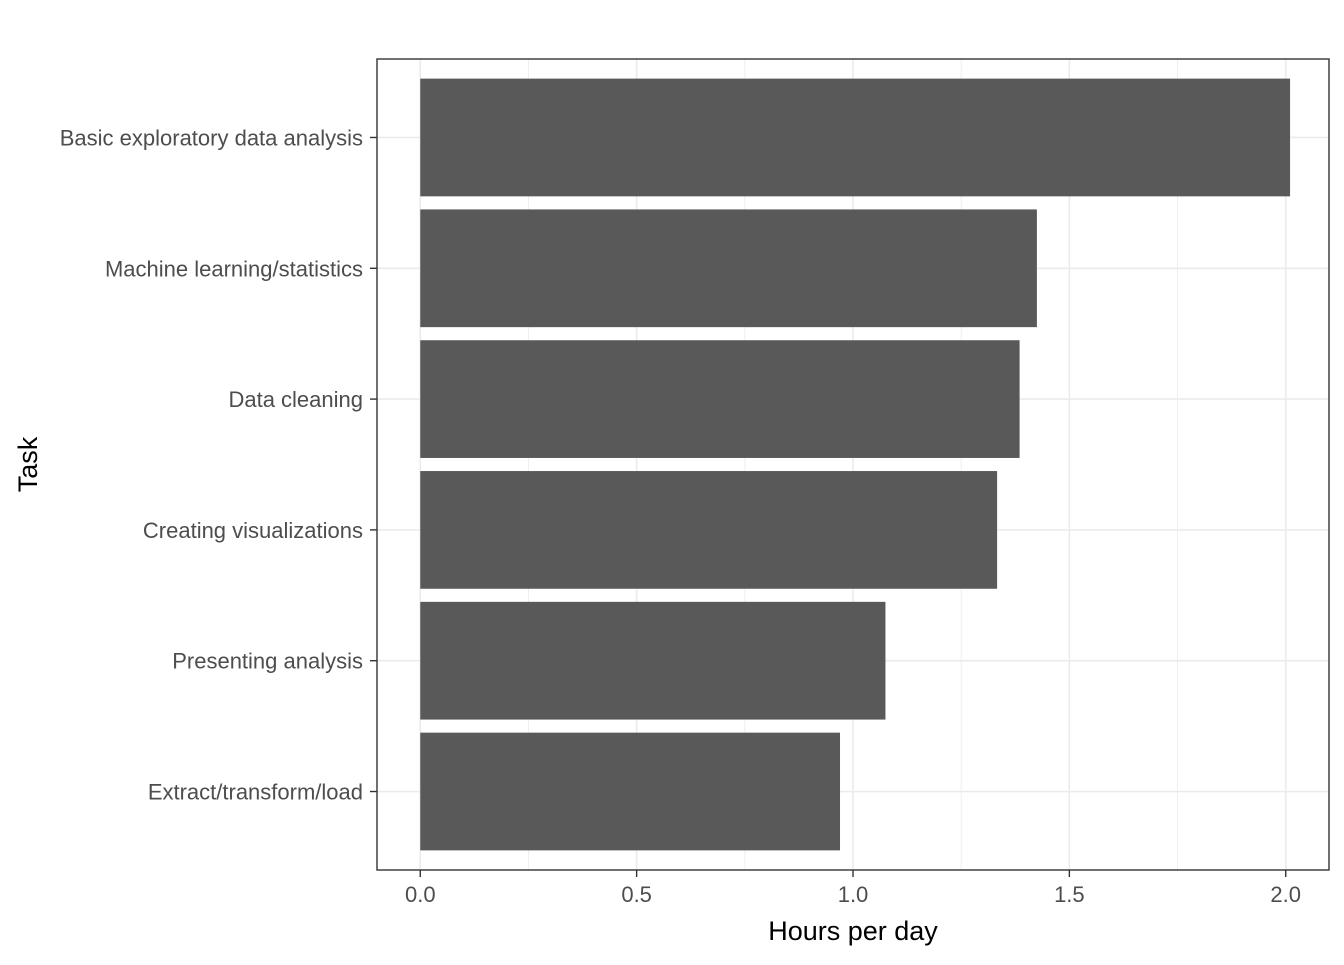 The height and width of the screenshot is (965, 1344). What do you see at coordinates (234, 268) in the screenshot?
I see `y-tick-label: Machine learning/statistics` at bounding box center [234, 268].